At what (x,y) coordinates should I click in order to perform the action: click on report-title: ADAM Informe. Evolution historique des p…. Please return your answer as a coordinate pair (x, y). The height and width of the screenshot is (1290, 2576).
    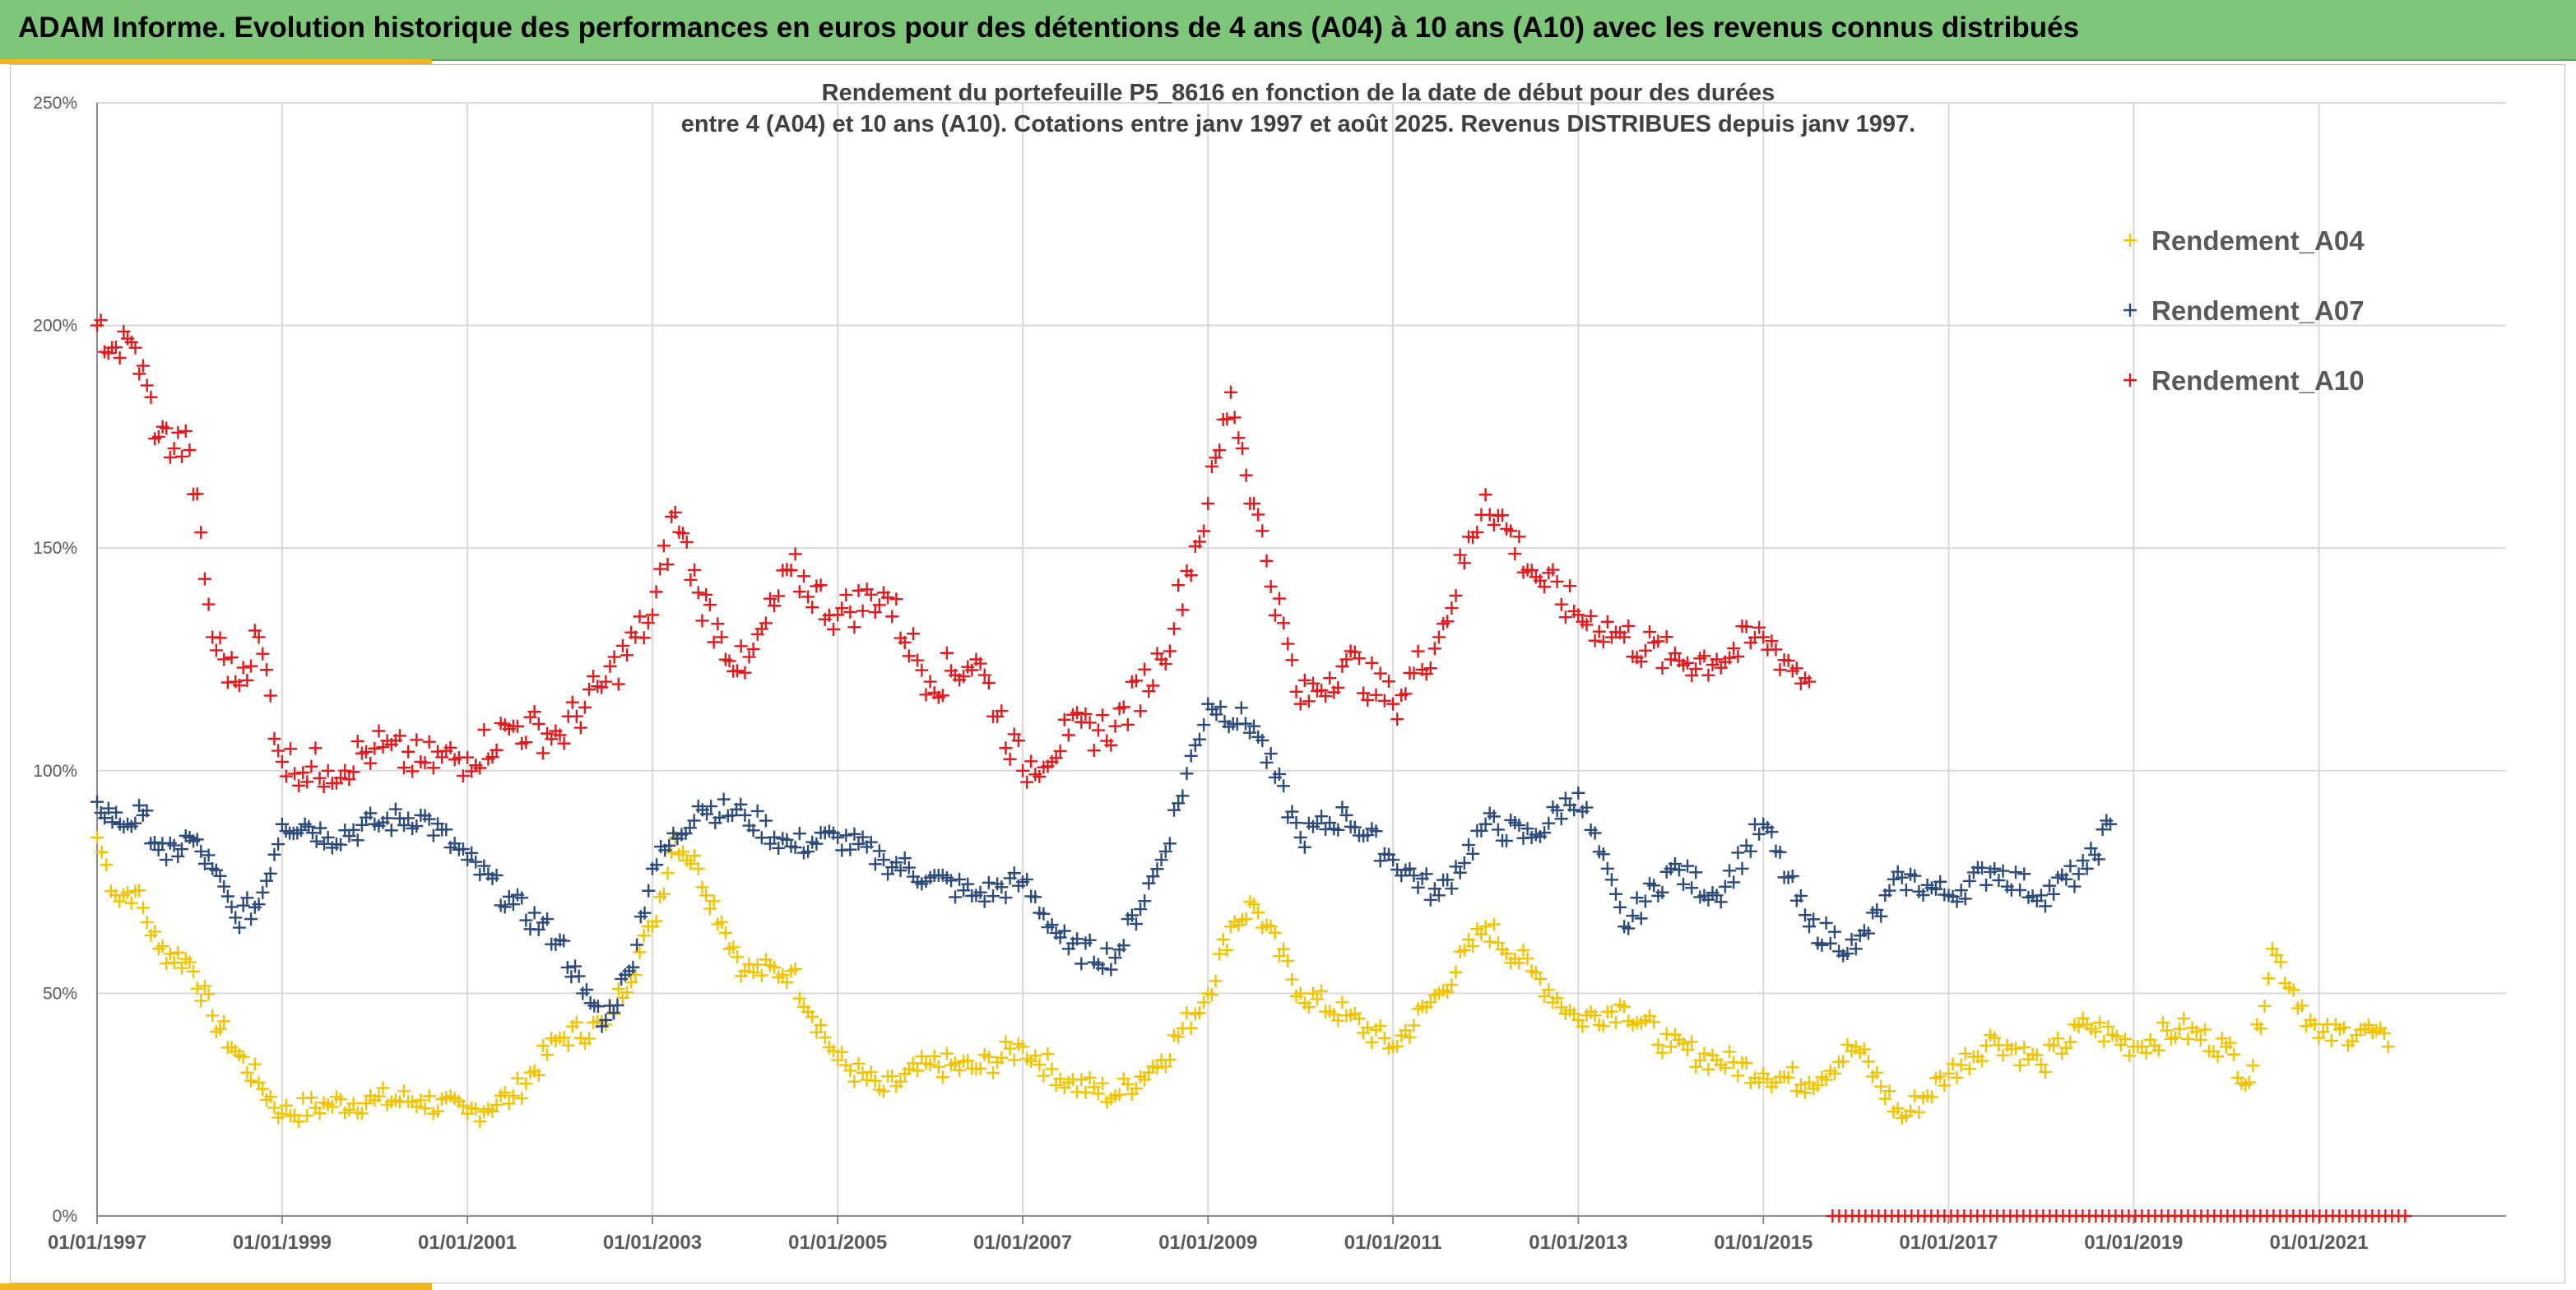
    Looking at the image, I should click on (1049, 28).